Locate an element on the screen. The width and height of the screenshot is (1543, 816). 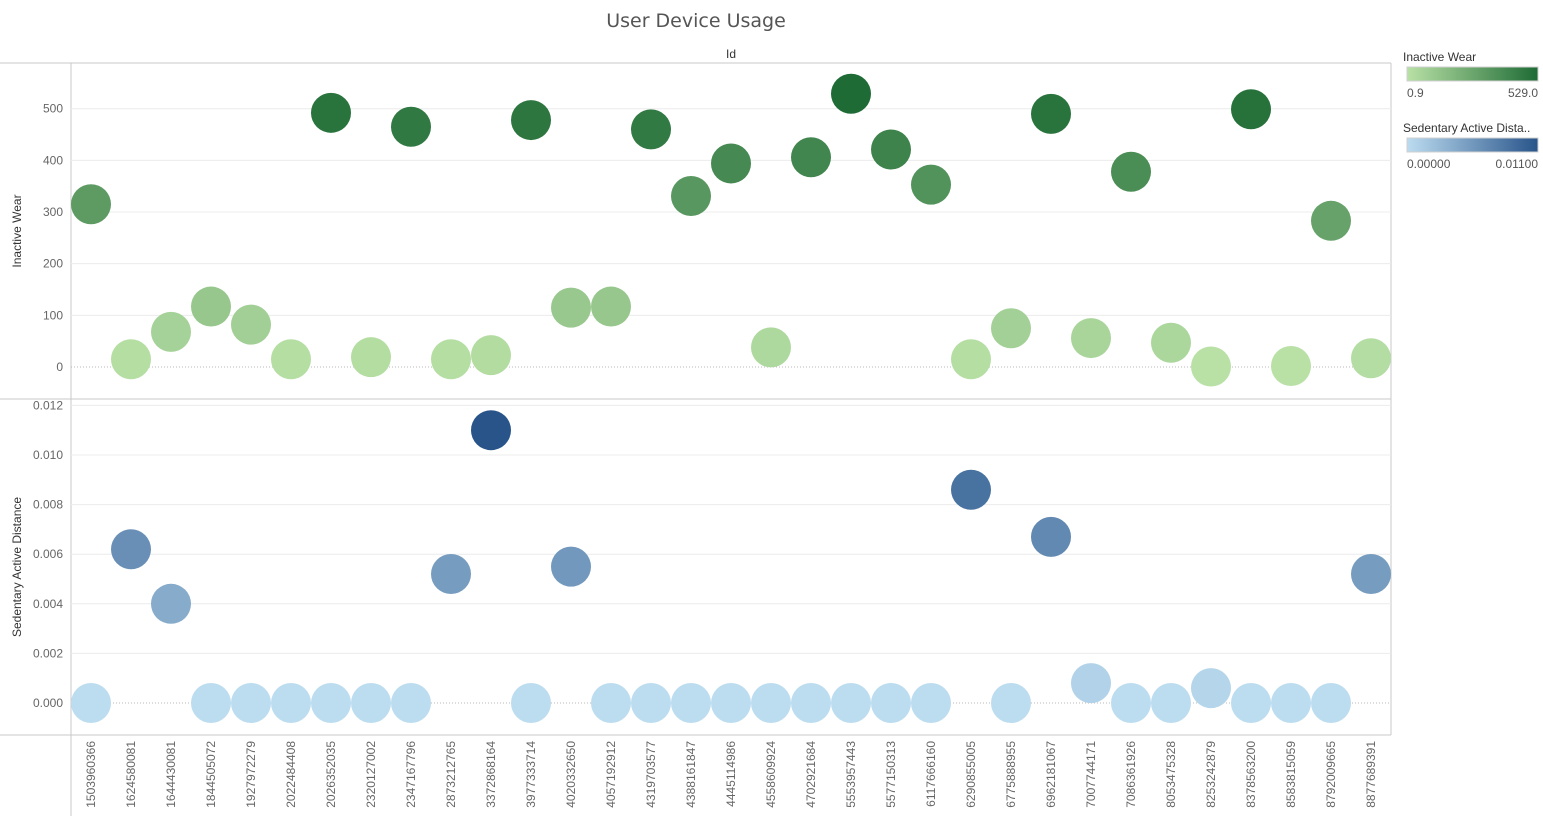
x-tick-label: 8792009665 is located at coordinates (1331, 774).